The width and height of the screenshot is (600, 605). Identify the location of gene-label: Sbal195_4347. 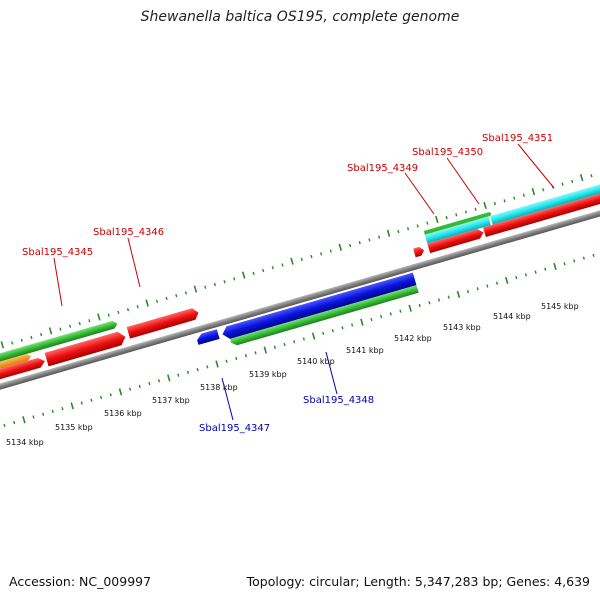
(234, 428).